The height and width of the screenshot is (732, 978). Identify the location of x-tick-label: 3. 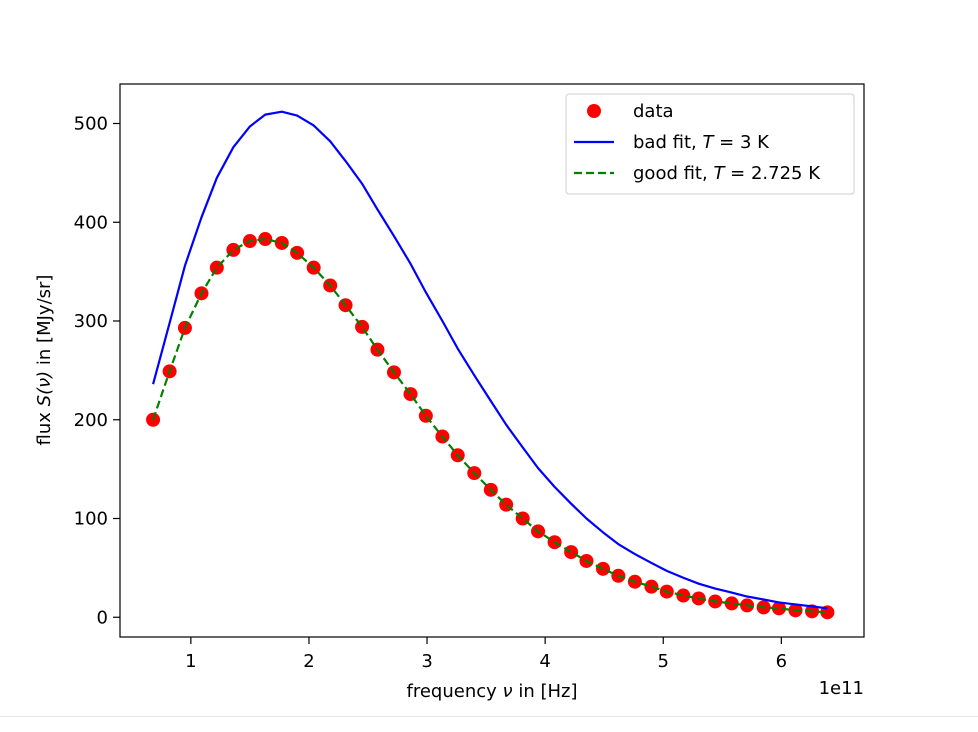
(426, 661).